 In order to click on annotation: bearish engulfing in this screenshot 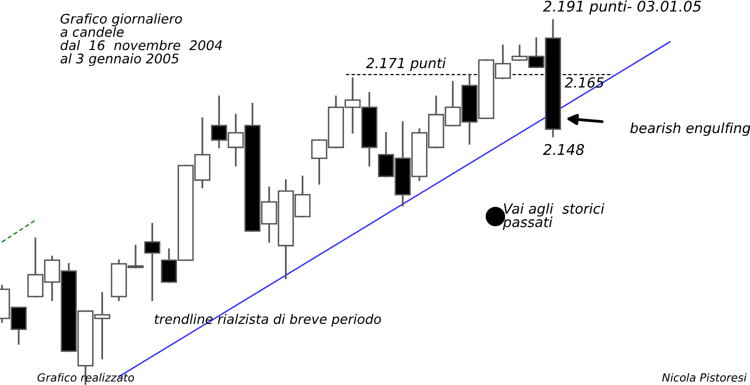, I will do `click(690, 129)`.